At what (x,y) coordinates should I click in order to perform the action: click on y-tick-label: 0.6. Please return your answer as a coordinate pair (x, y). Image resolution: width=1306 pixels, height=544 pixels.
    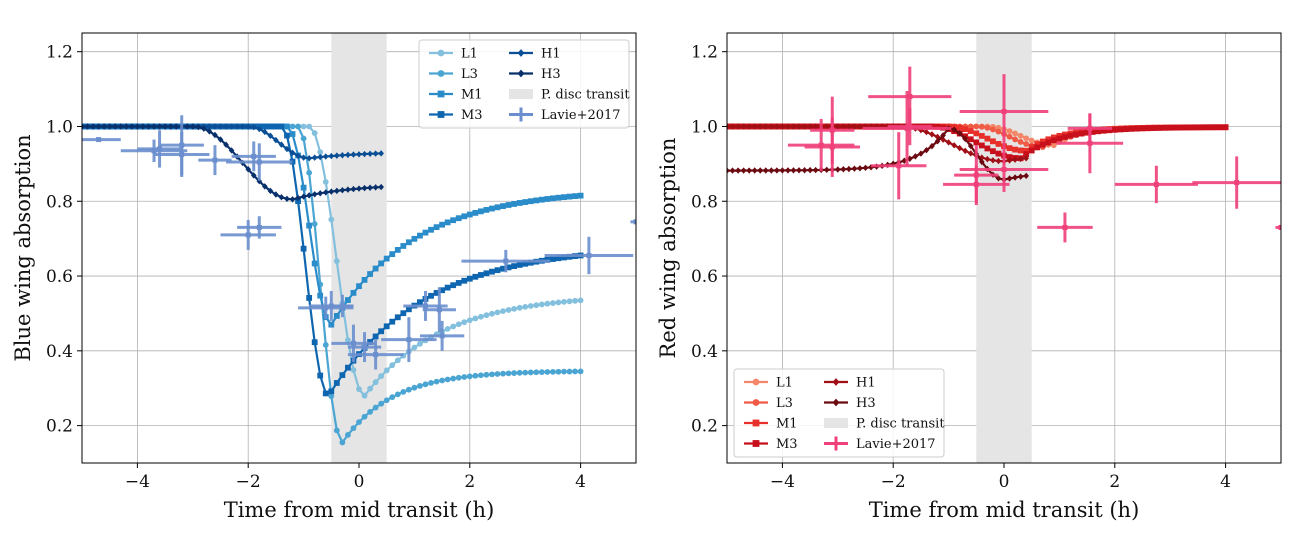
    Looking at the image, I should click on (59, 277).